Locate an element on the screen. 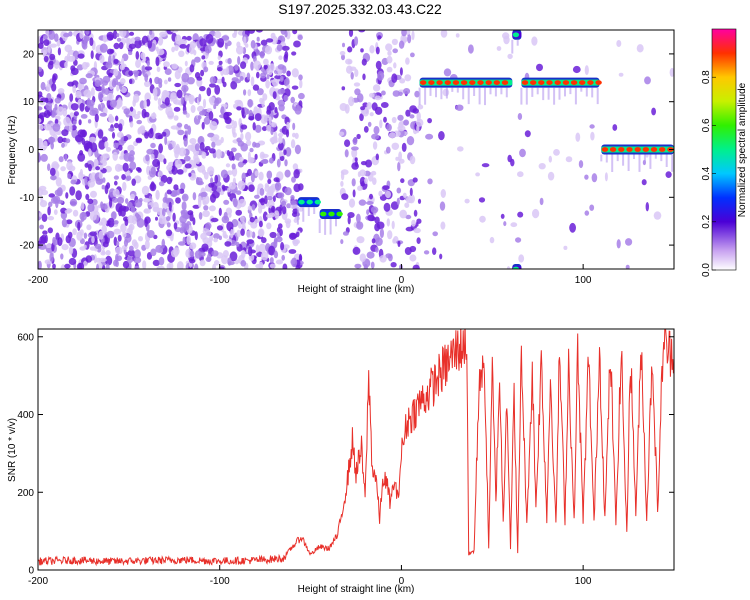  colorbar-tick-label: 0.2 is located at coordinates (706, 221).